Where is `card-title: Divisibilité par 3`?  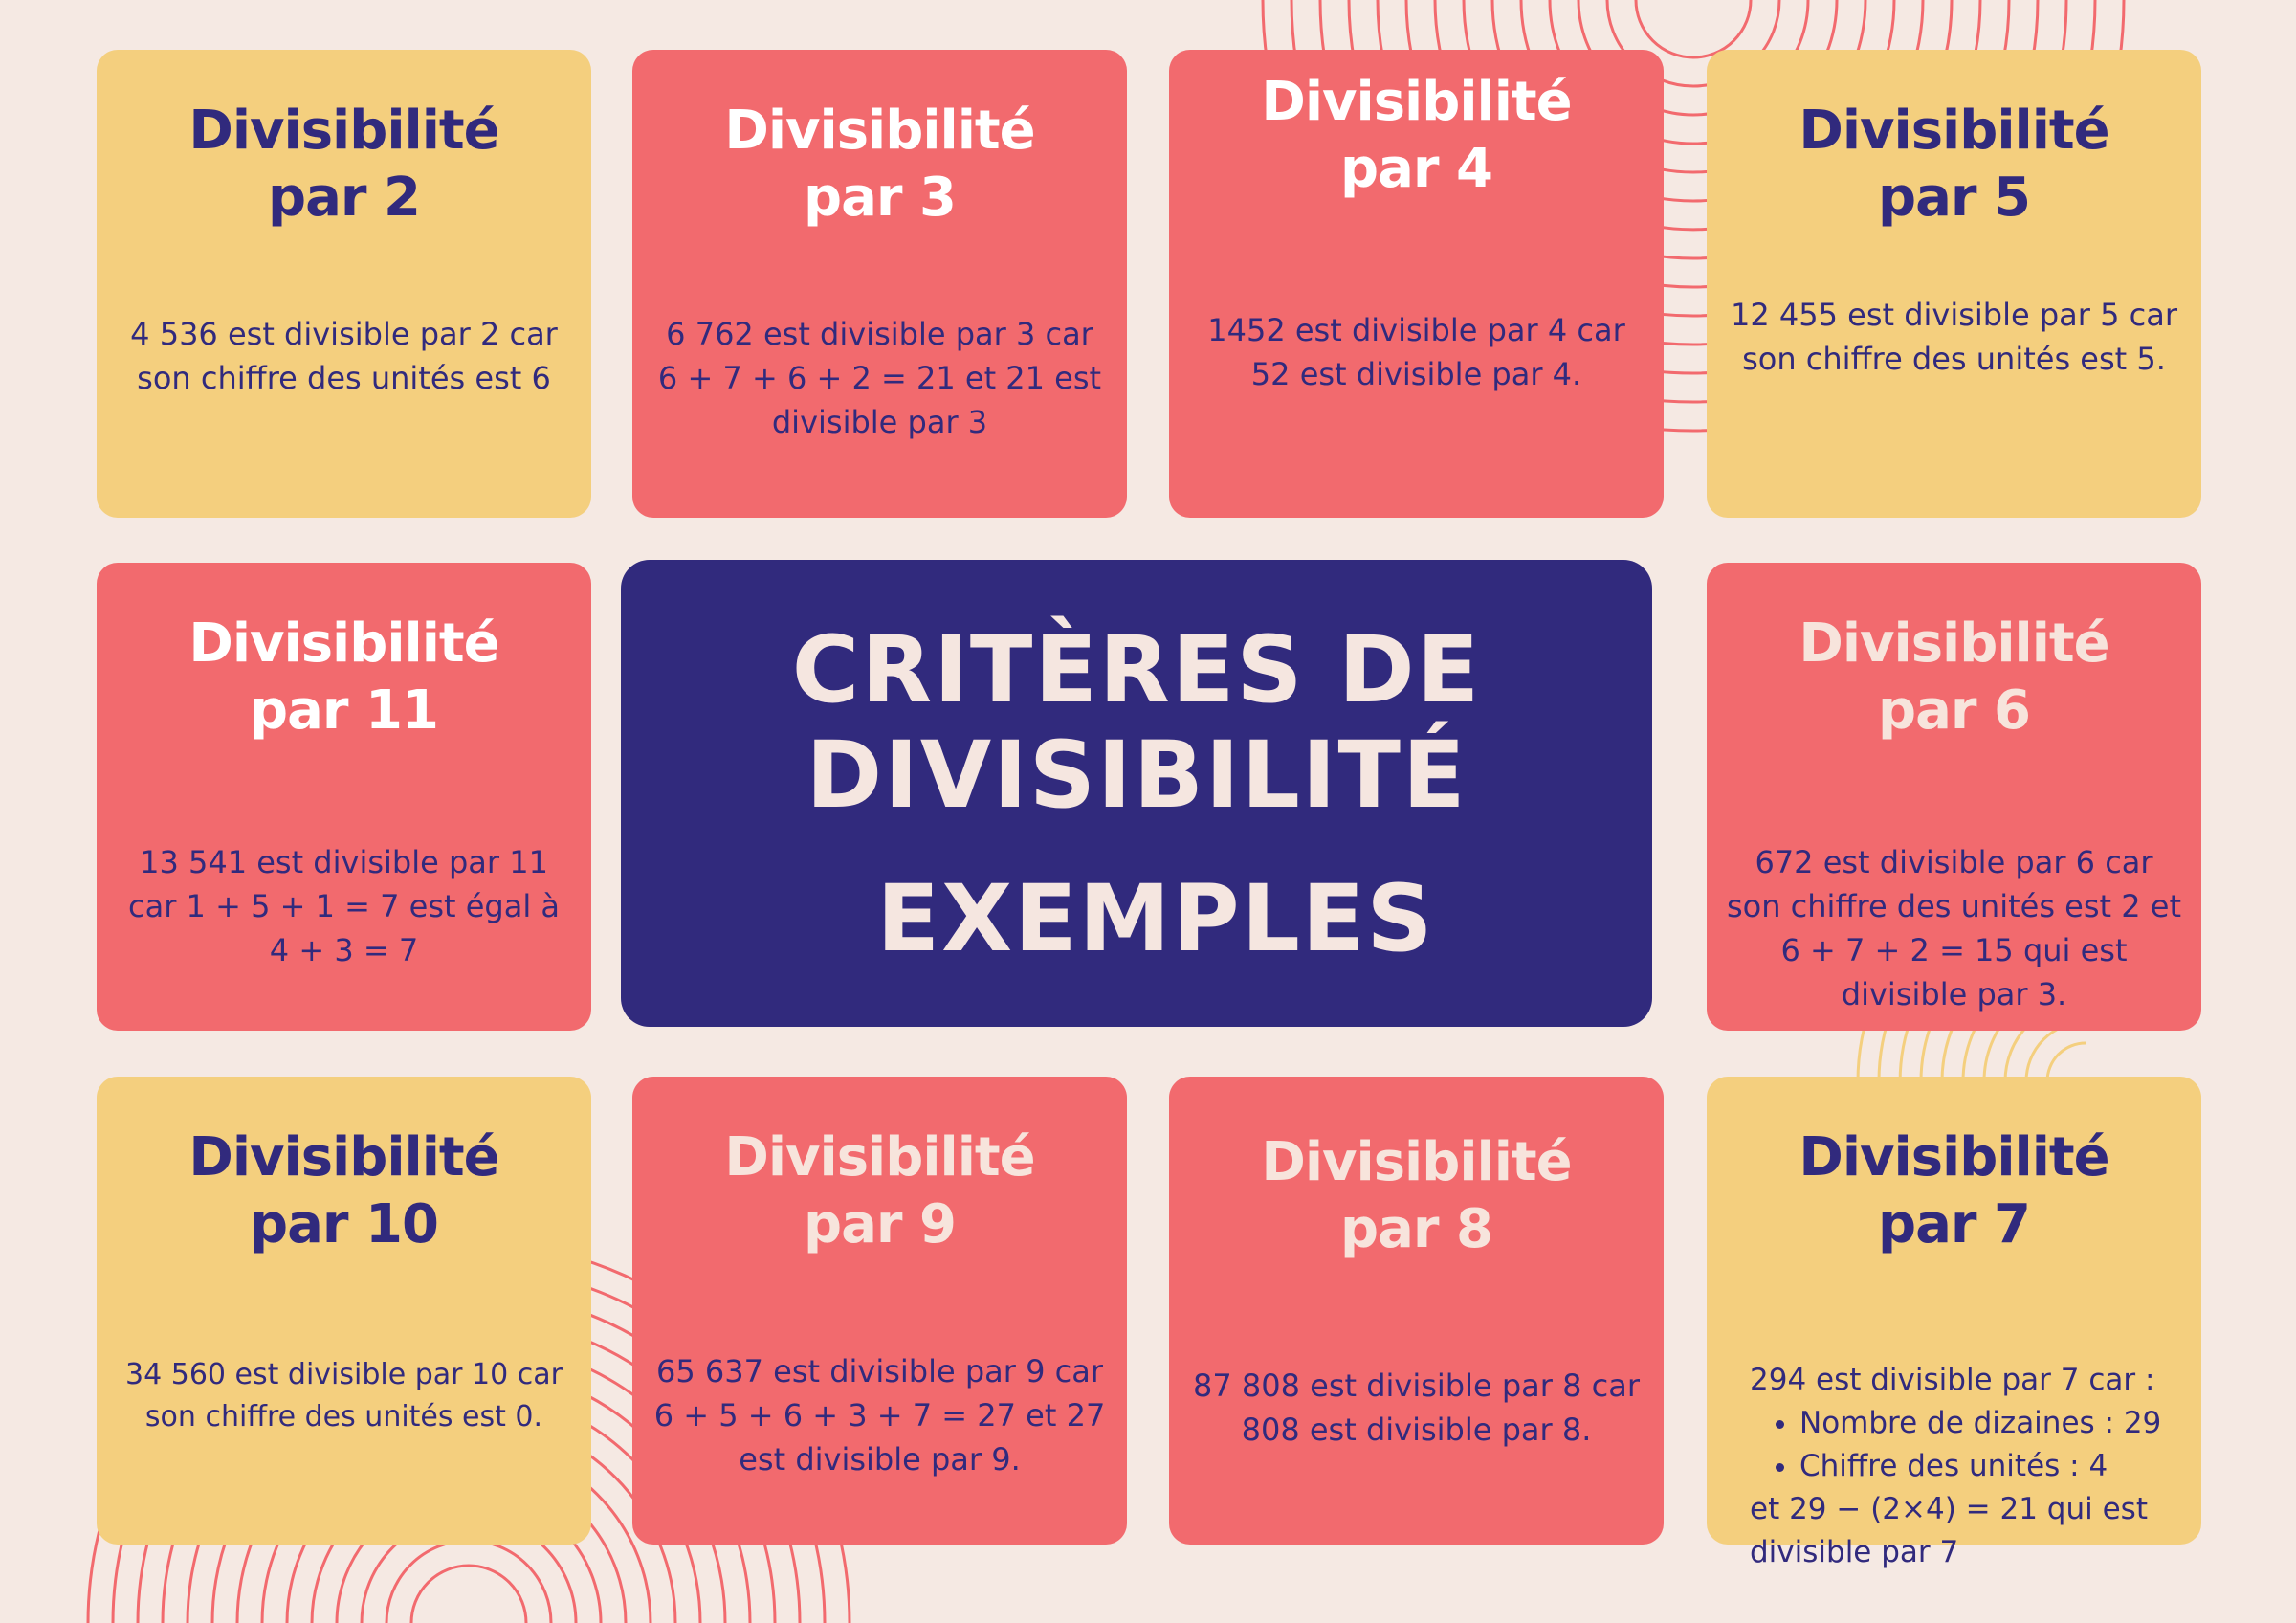 card-title: Divisibilité par 3 is located at coordinates (879, 164).